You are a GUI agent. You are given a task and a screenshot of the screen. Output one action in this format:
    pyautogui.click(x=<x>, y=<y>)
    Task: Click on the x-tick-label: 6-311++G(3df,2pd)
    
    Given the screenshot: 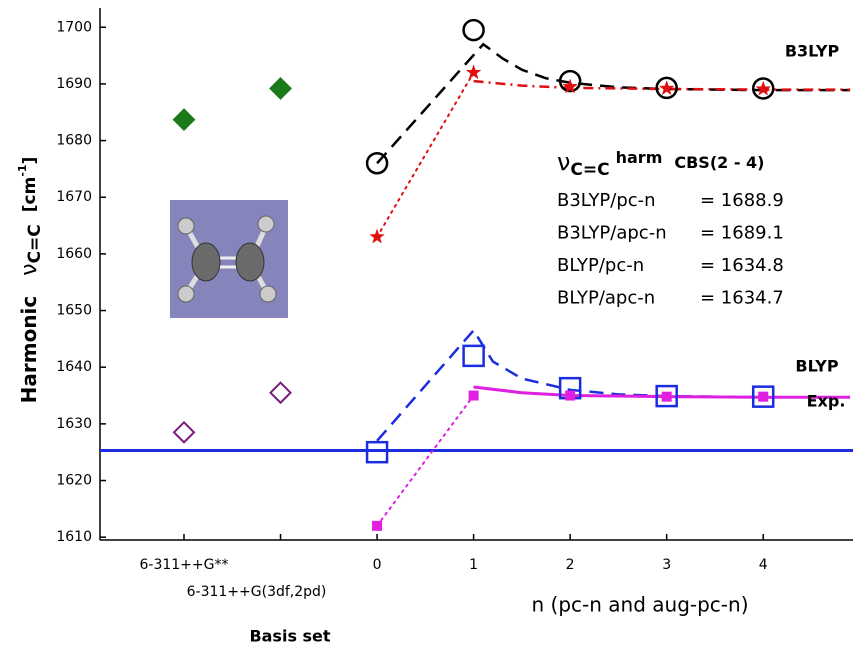 What is the action you would take?
    pyautogui.click(x=257, y=592)
    